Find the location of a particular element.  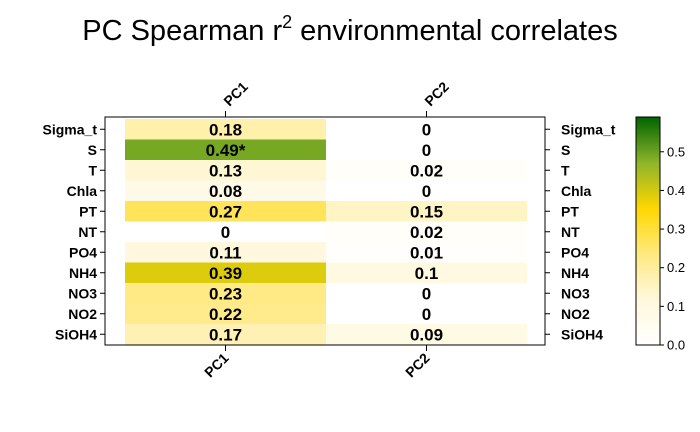

heatmap-cell-po4-pc2 is located at coordinates (426, 252).